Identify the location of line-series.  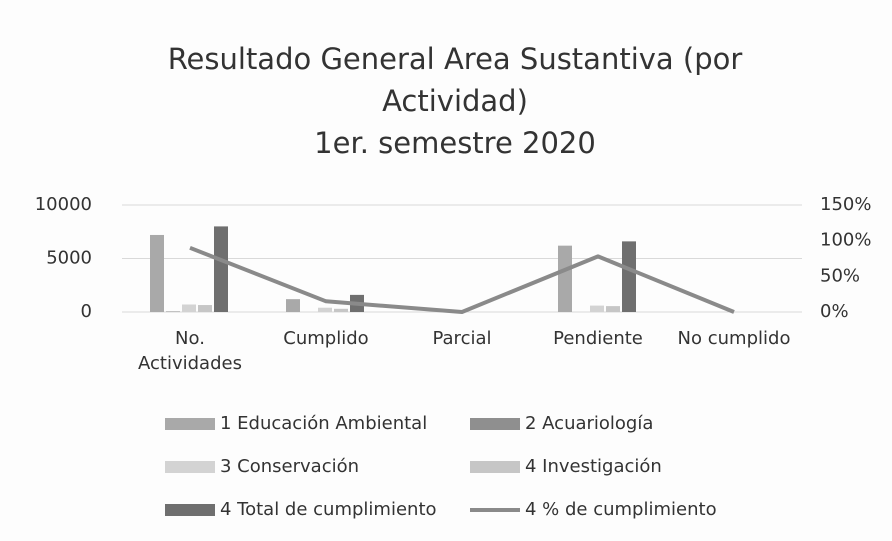
(462, 279).